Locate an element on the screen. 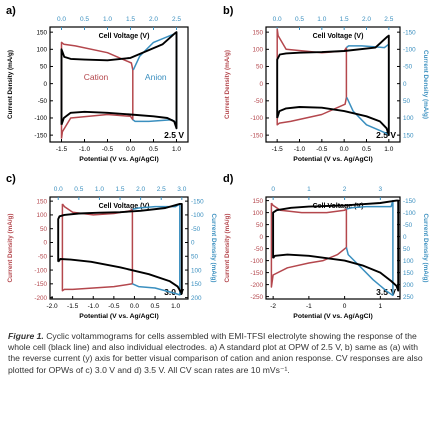 Image resolution: width=434 pixels, height=424 pixels. panel-label: b) is located at coordinates (228, 11).